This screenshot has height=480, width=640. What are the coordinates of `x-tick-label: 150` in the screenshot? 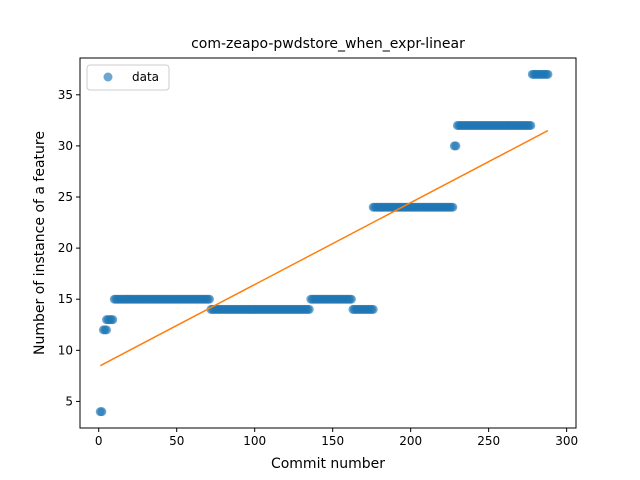 It's located at (332, 441).